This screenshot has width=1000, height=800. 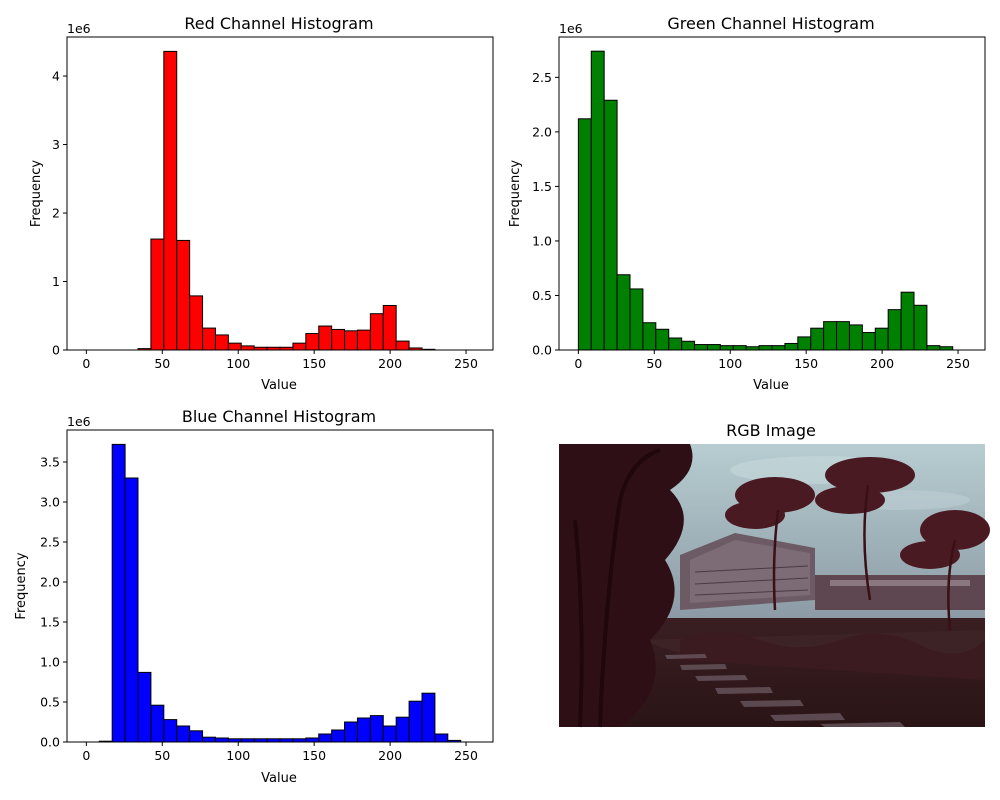 What do you see at coordinates (79, 28) in the screenshot?
I see `red-scale-label: 1e6` at bounding box center [79, 28].